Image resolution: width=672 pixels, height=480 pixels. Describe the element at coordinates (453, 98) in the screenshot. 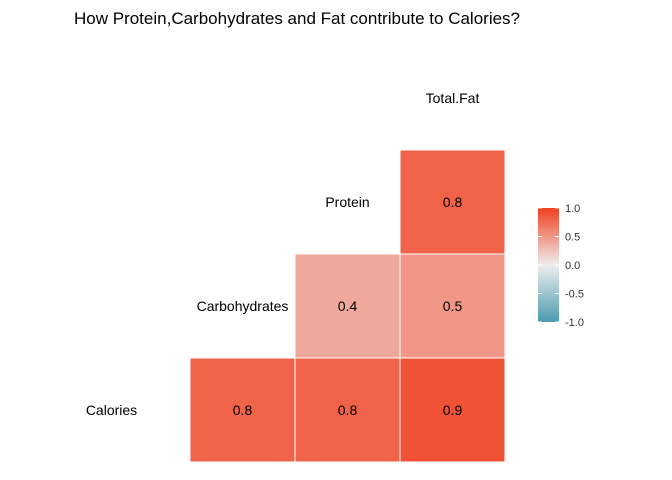

I see `variable-label: Total.Fat` at that location.